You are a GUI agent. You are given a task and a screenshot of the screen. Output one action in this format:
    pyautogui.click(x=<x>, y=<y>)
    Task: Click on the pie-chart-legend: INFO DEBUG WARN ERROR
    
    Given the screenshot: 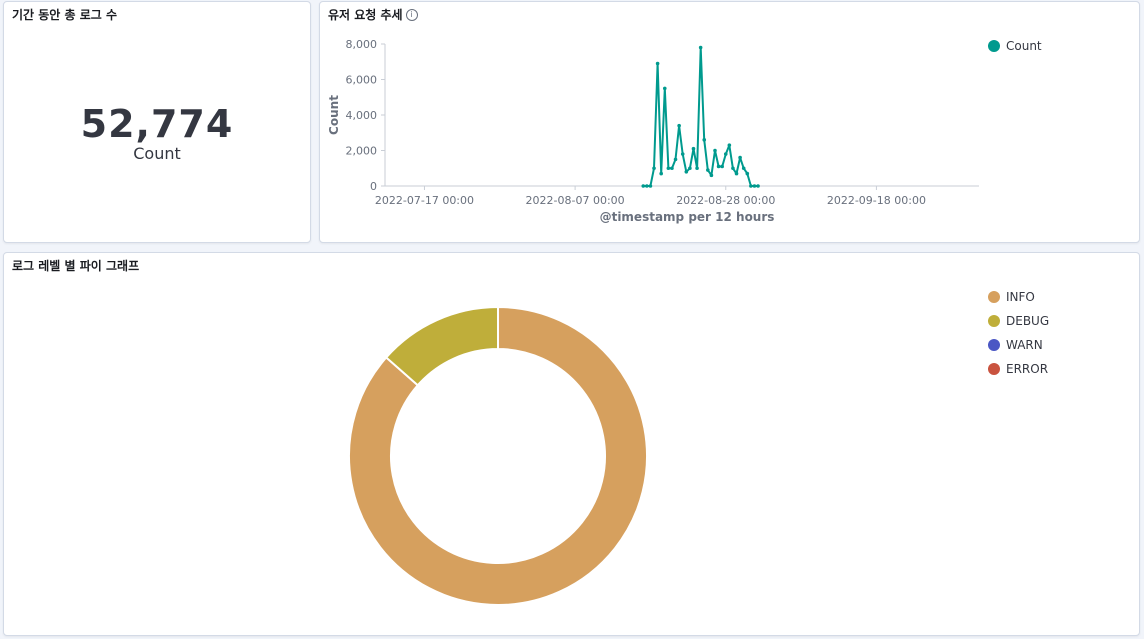 What is the action you would take?
    pyautogui.click(x=1018, y=333)
    